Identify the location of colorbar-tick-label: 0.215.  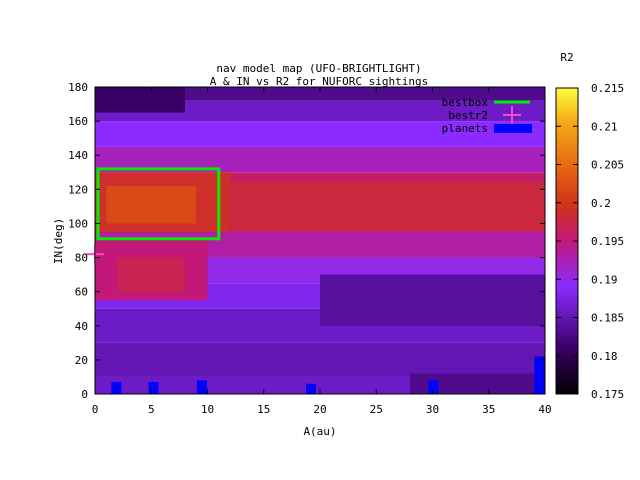
(607, 88).